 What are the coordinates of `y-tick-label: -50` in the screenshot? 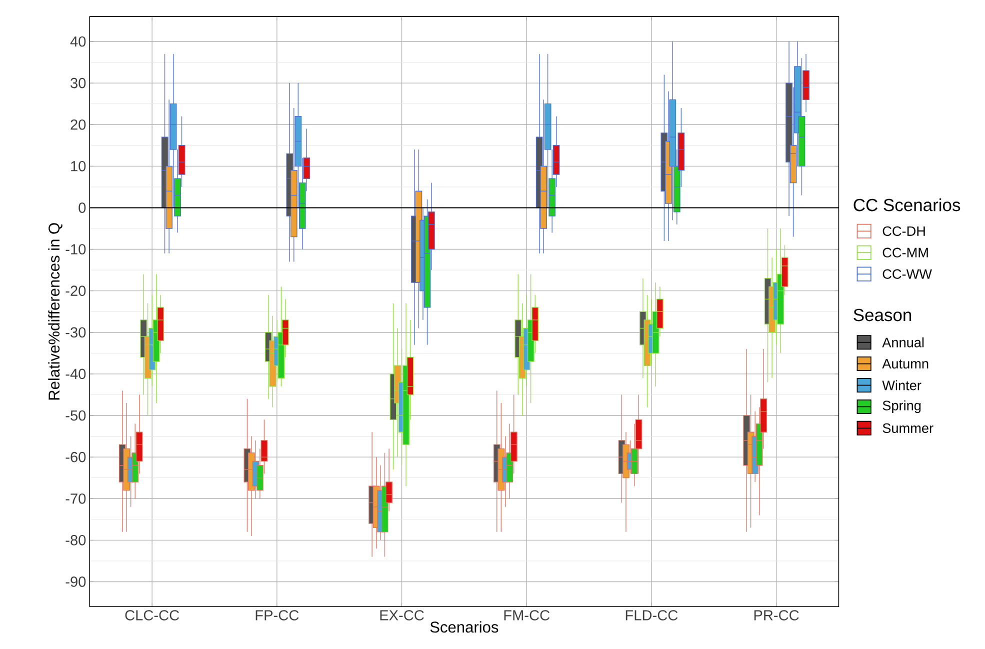 It's located at (76, 415).